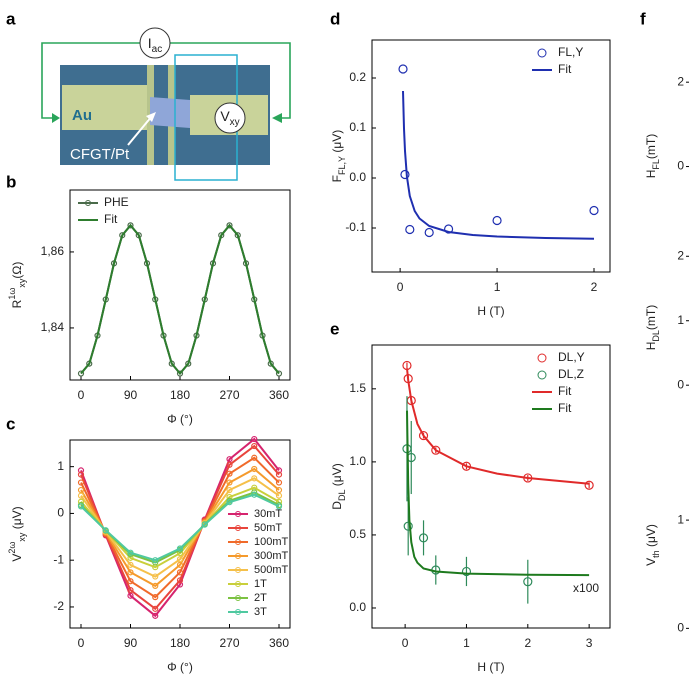 The height and width of the screenshot is (688, 689). Describe the element at coordinates (656, 164) in the screenshot. I see `label-sub: FL` at that location.